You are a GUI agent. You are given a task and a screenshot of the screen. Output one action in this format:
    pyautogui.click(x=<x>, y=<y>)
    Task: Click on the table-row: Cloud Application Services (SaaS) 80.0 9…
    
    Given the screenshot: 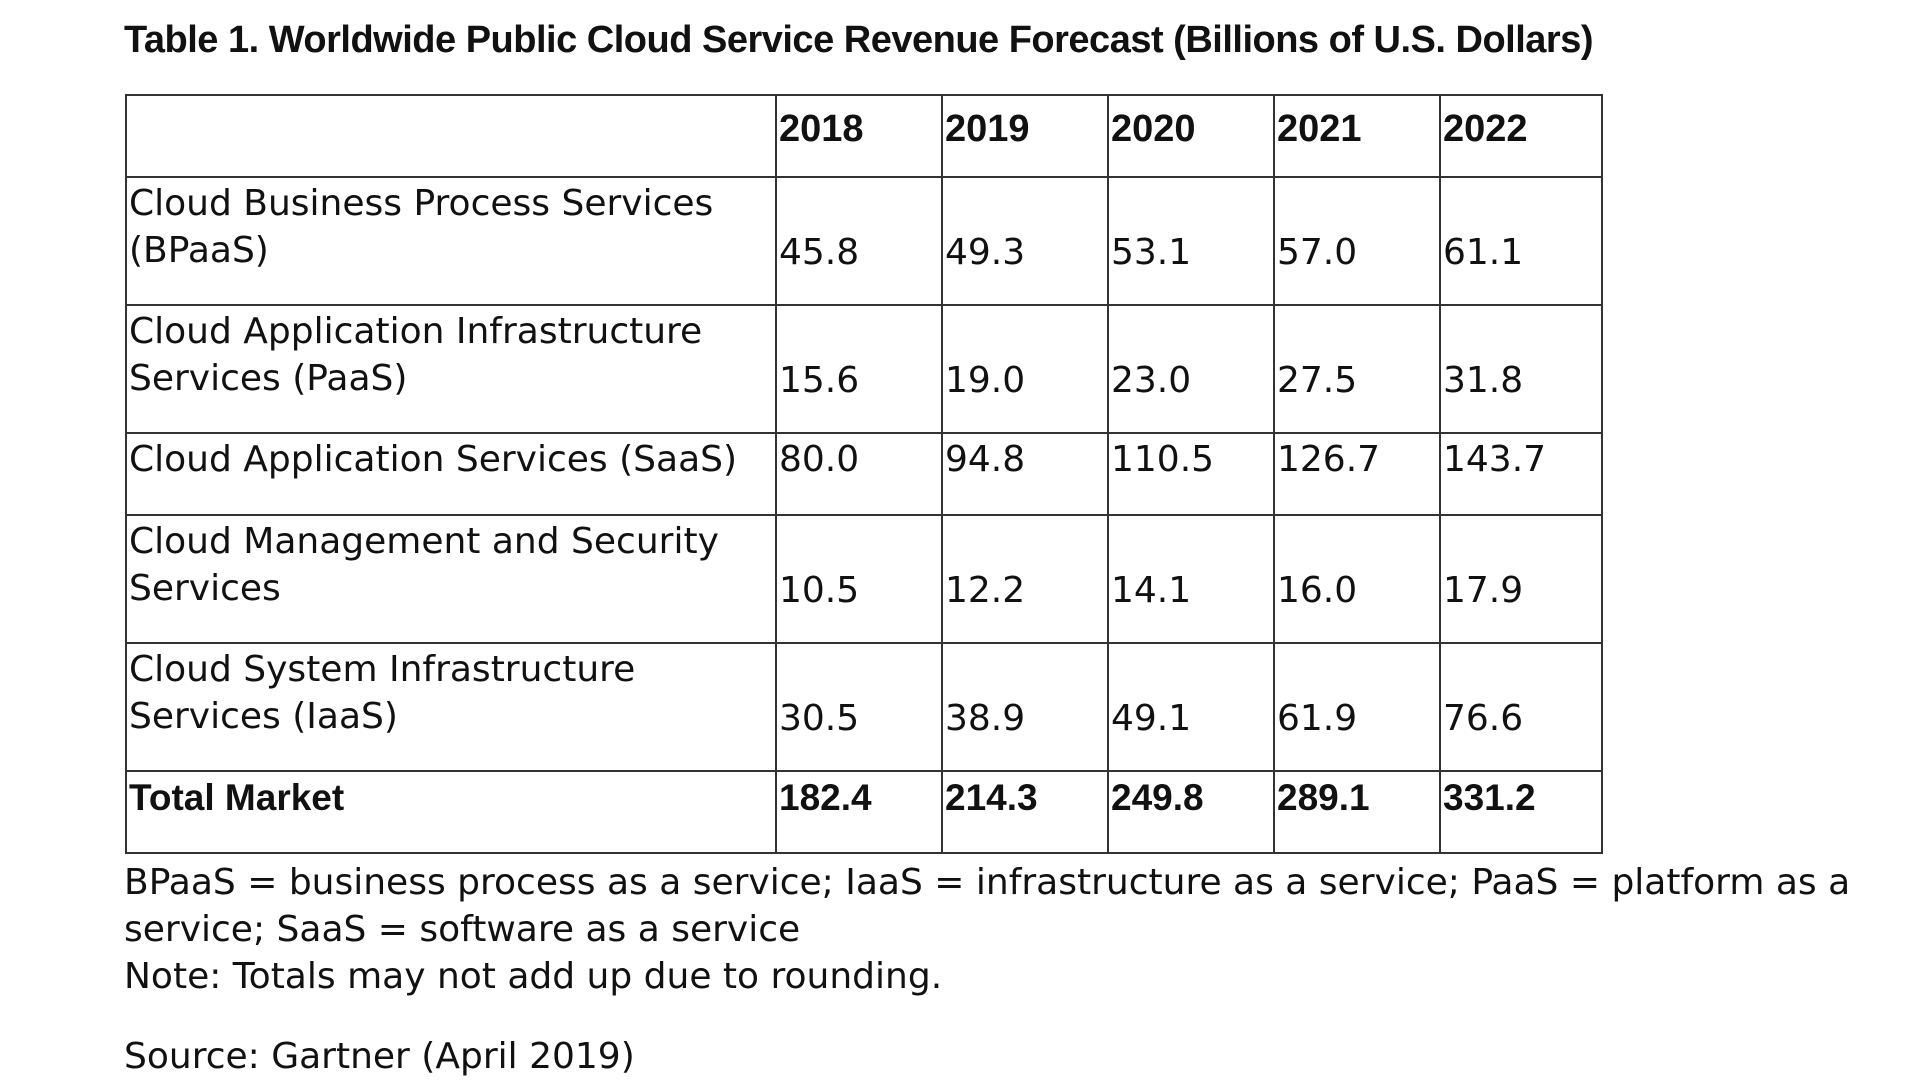 What is the action you would take?
    pyautogui.click(x=864, y=474)
    